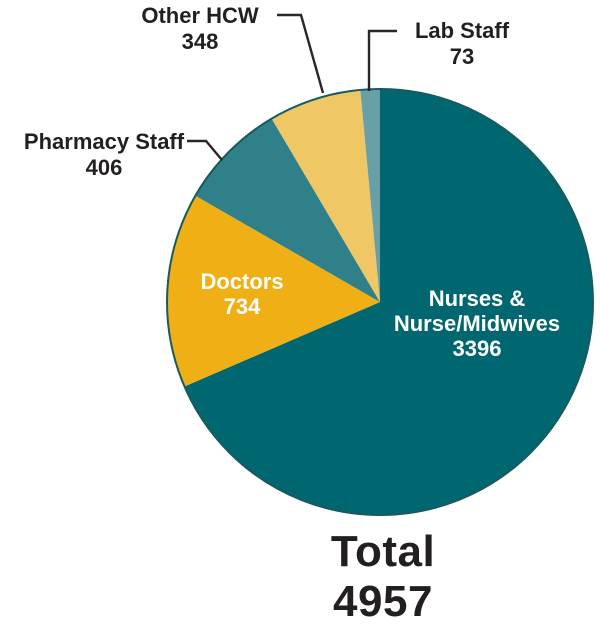 The height and width of the screenshot is (628, 600). I want to click on slice-label-text-nurses-line1: Nurses &, so click(477, 298).